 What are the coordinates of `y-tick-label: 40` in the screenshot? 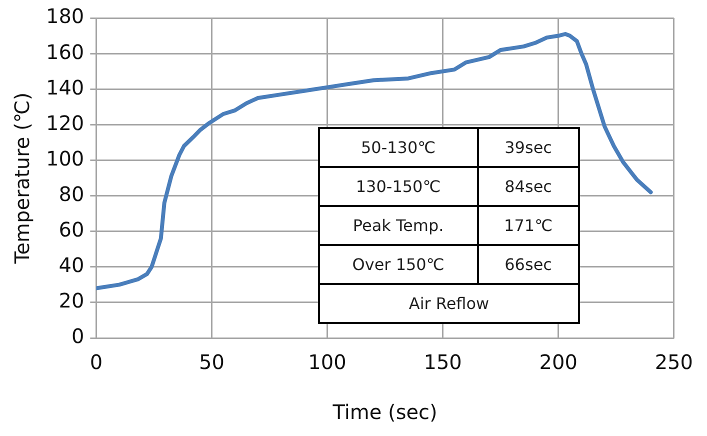 It's located at (71, 265).